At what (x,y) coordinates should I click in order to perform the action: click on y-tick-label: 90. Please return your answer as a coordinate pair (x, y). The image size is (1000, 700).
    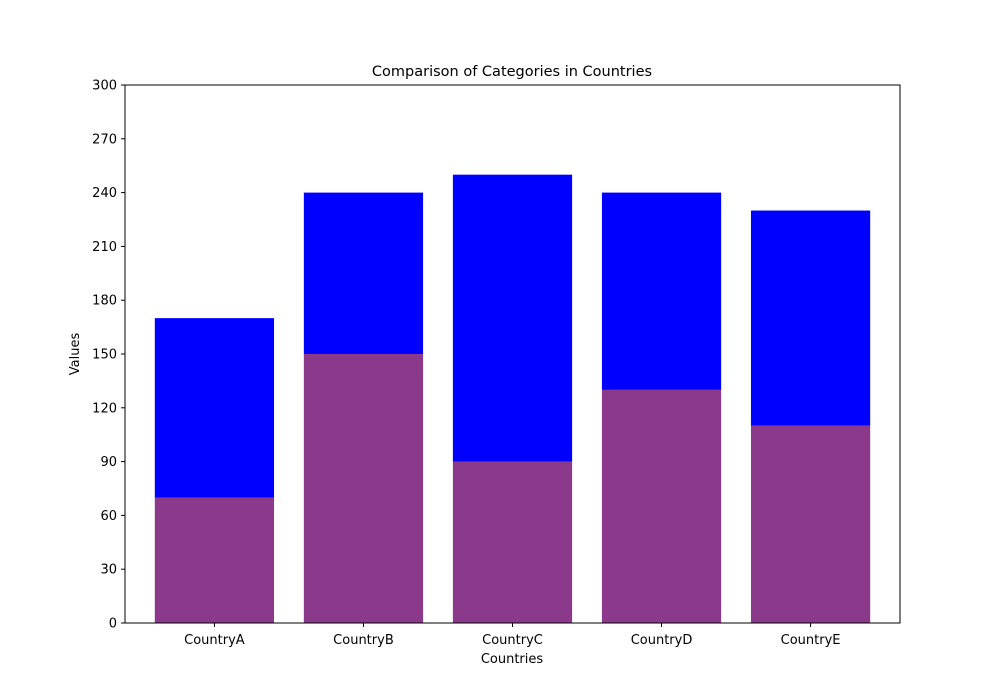
    Looking at the image, I should click on (108, 462).